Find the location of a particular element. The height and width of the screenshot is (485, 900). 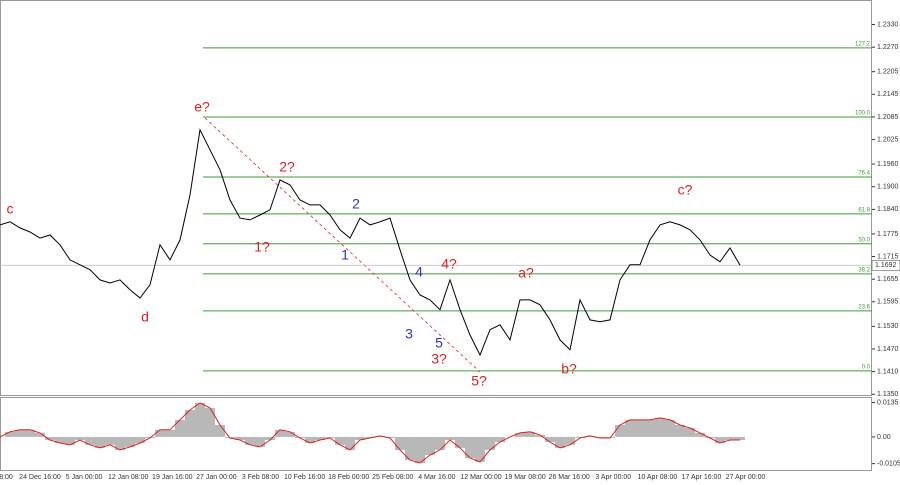

y-tick-label: 1.1715 is located at coordinates (888, 256).